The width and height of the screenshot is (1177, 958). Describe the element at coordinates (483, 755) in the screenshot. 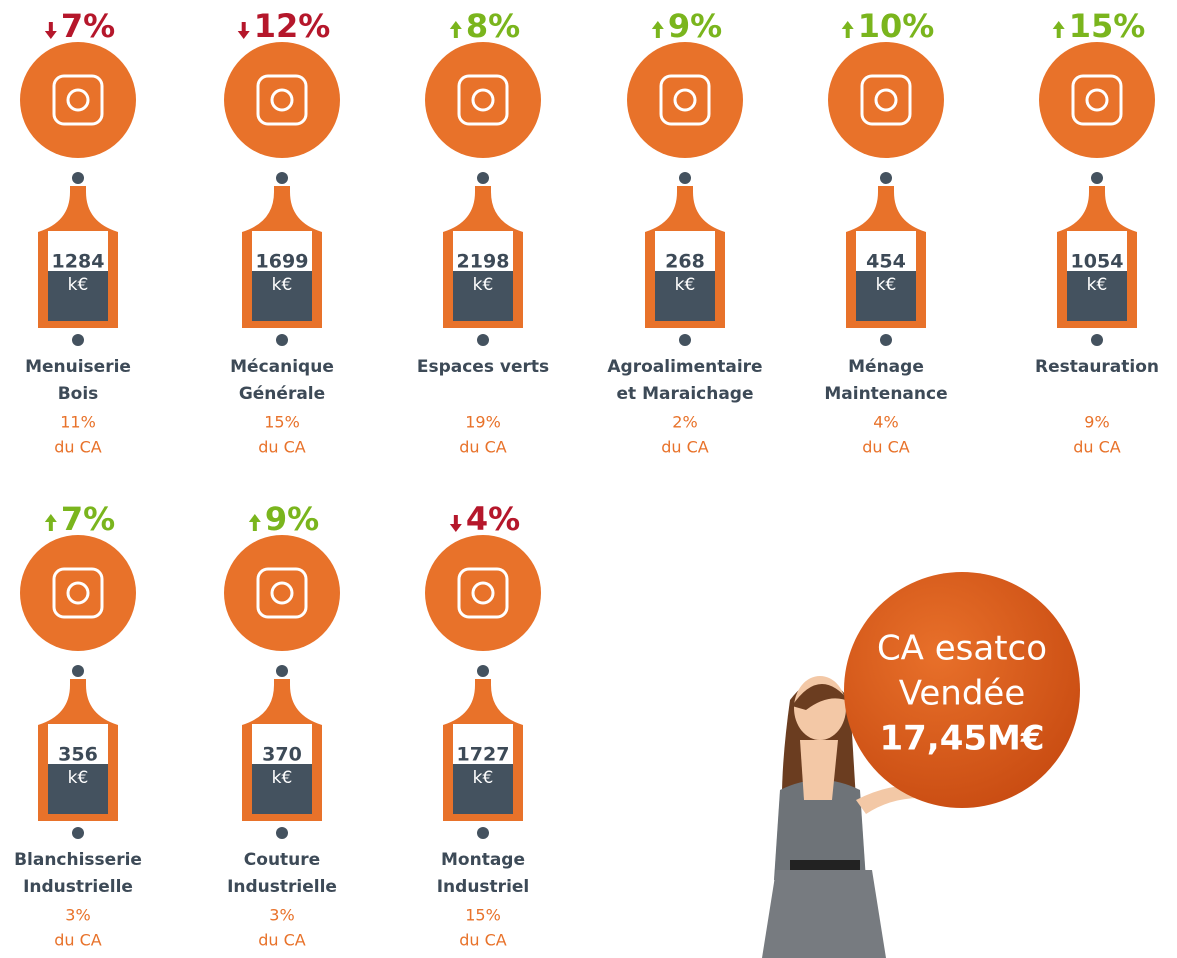

I see `value: 1727` at that location.